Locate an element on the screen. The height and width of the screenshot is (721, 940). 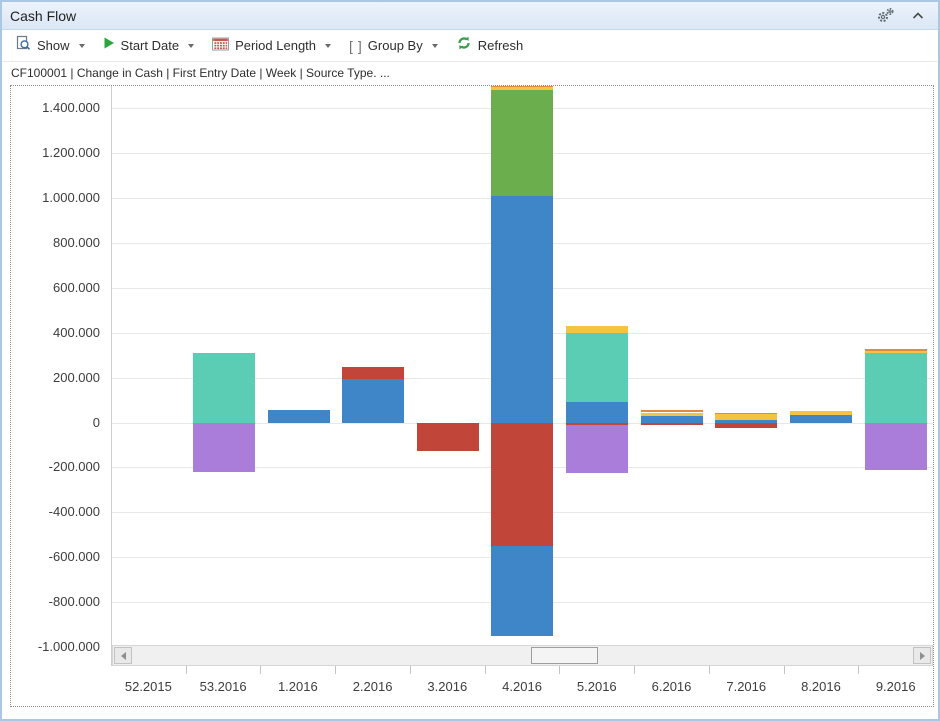
y-tick-label: -600.000 is located at coordinates (74, 557).